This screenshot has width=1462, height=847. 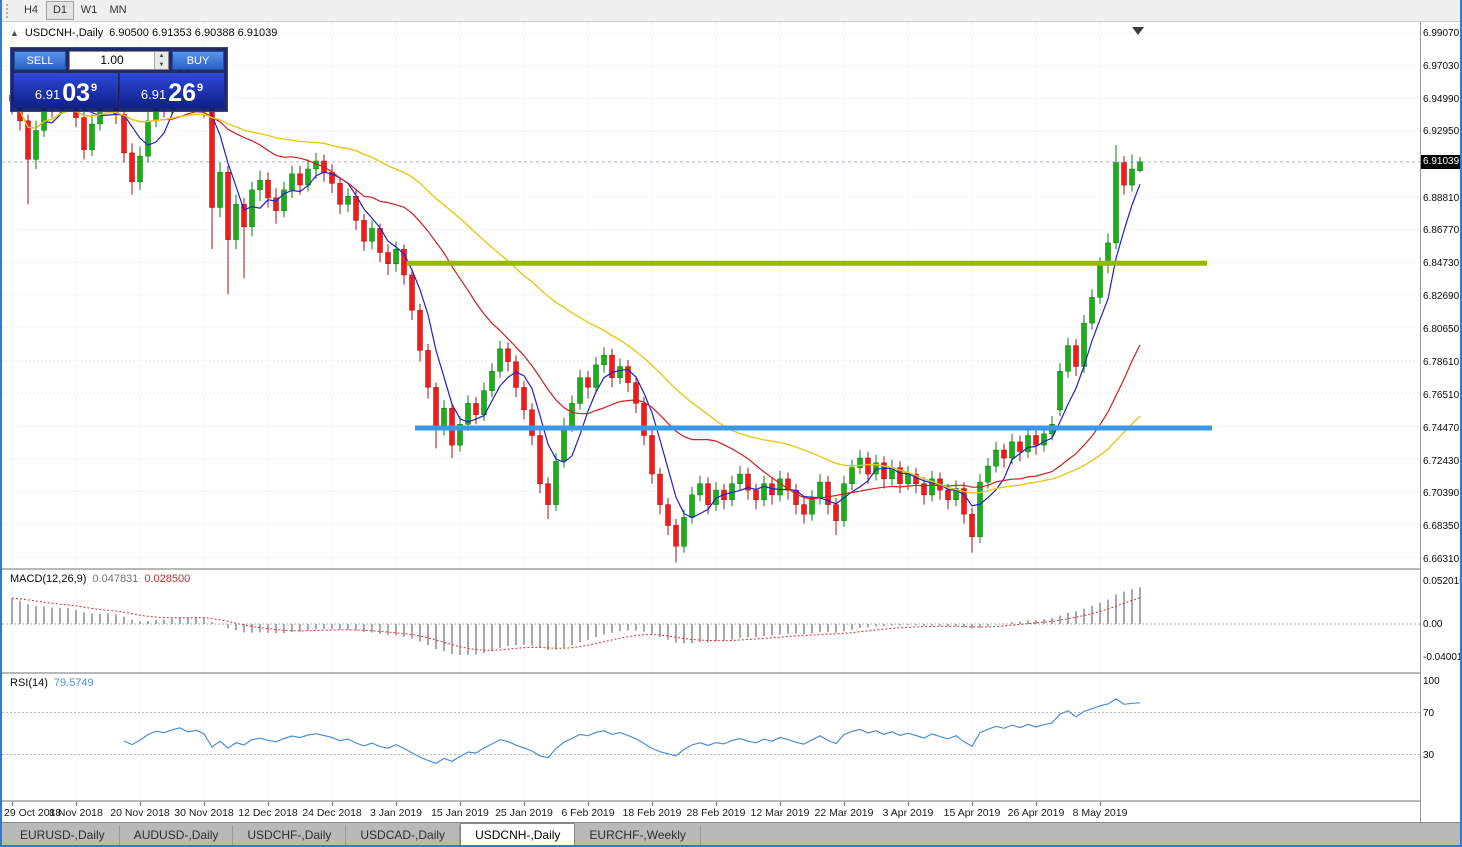 I want to click on date-axis-label: 8 Nov 2018, so click(x=76, y=813).